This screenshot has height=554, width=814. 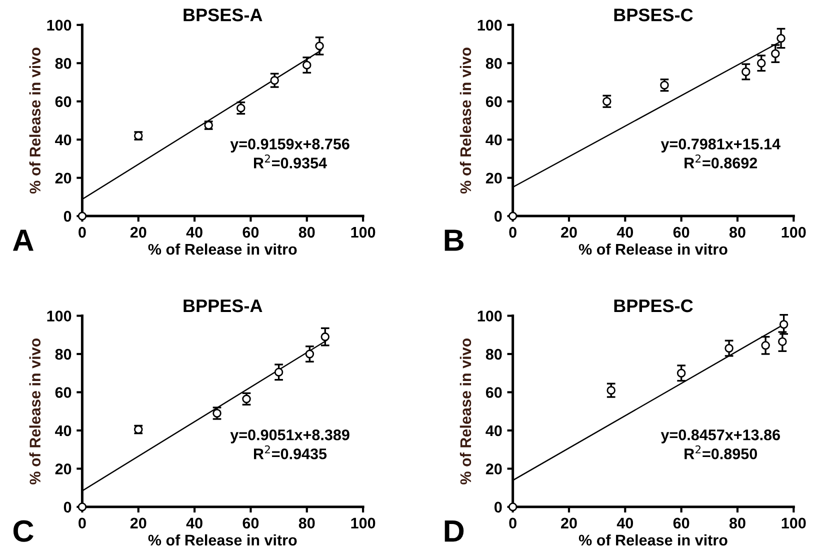 What do you see at coordinates (653, 15) in the screenshot?
I see `chart-title: BPSES-C` at bounding box center [653, 15].